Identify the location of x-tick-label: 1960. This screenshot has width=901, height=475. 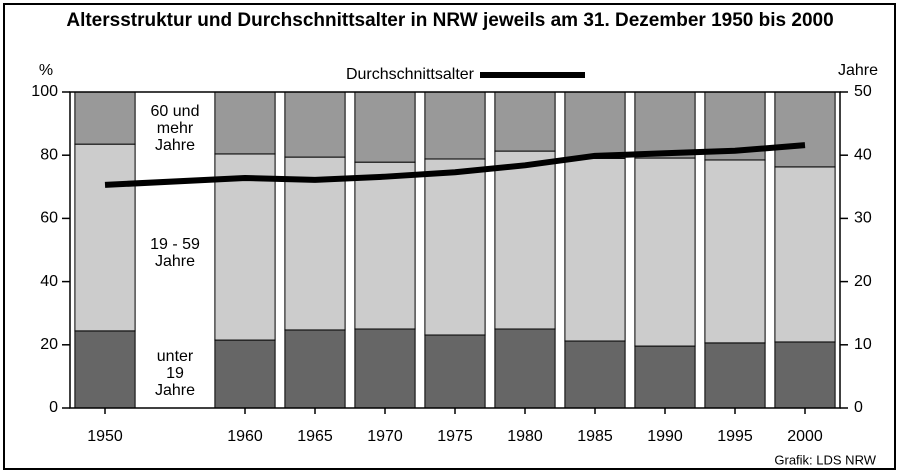
(245, 436).